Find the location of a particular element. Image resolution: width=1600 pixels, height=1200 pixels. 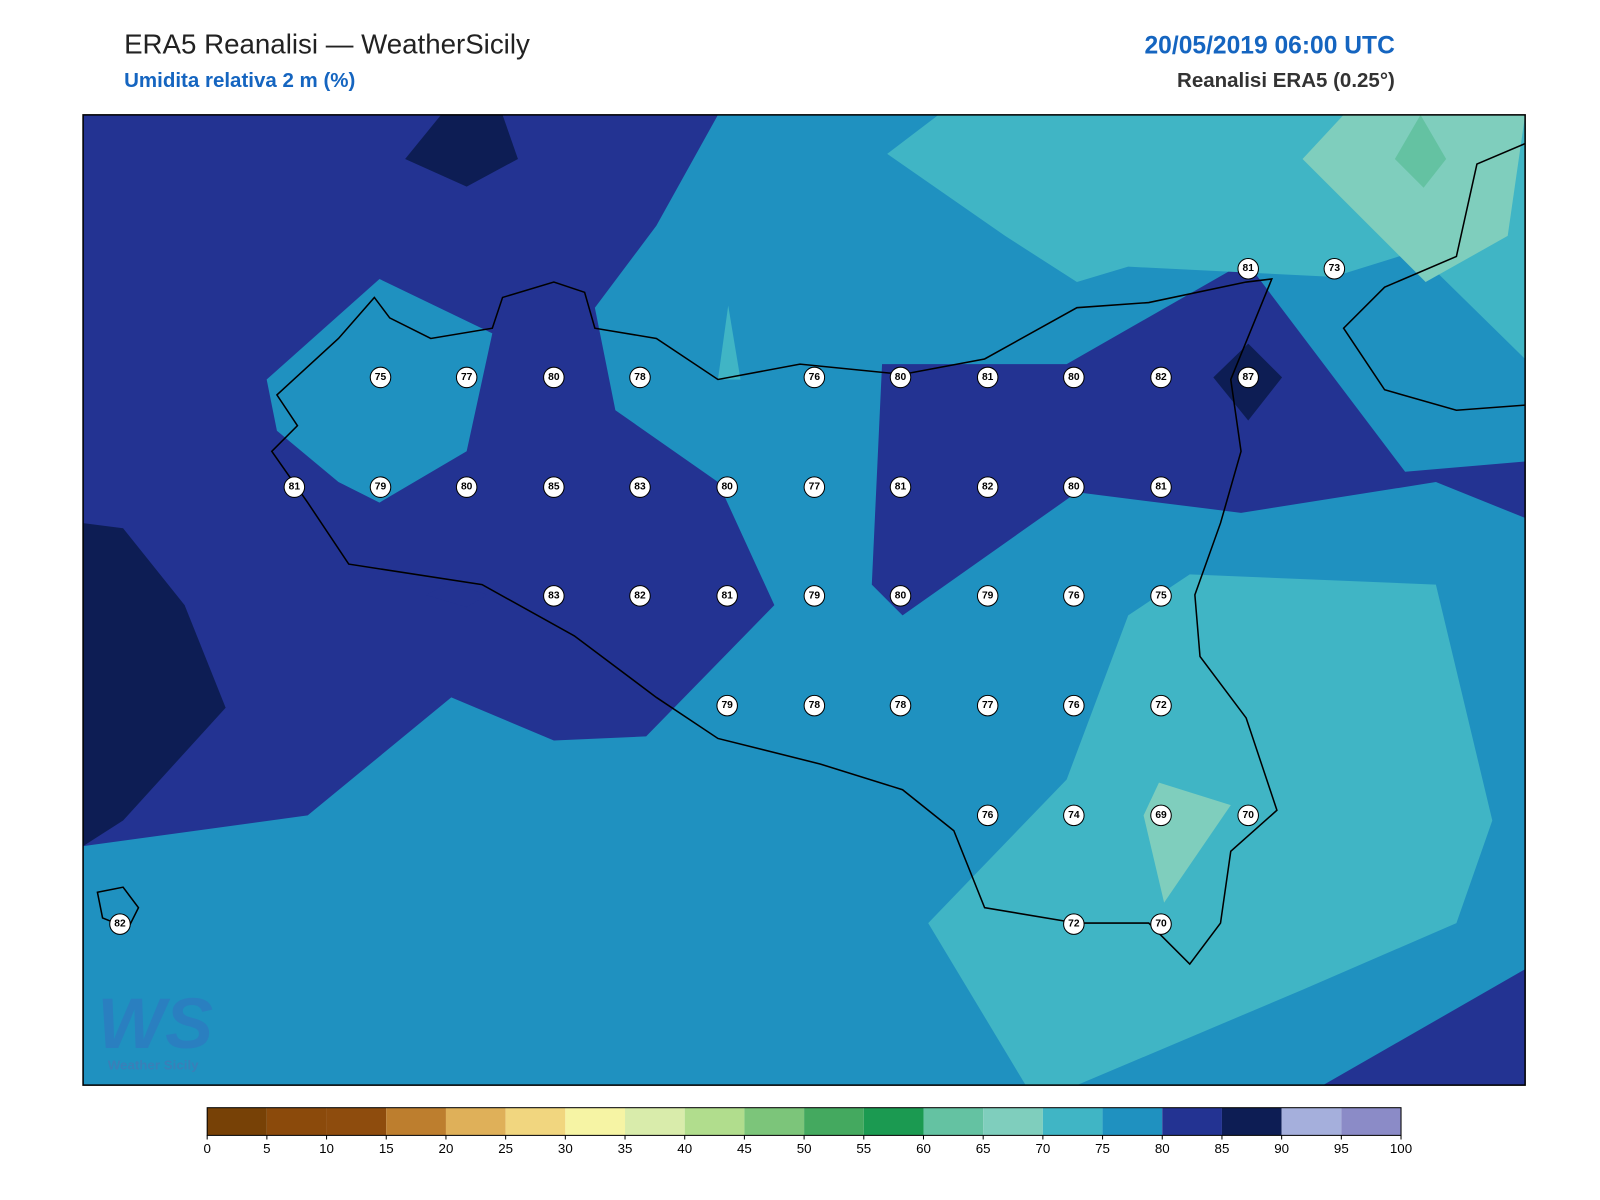

colorbar-tick-label: 55 is located at coordinates (863, 1148).